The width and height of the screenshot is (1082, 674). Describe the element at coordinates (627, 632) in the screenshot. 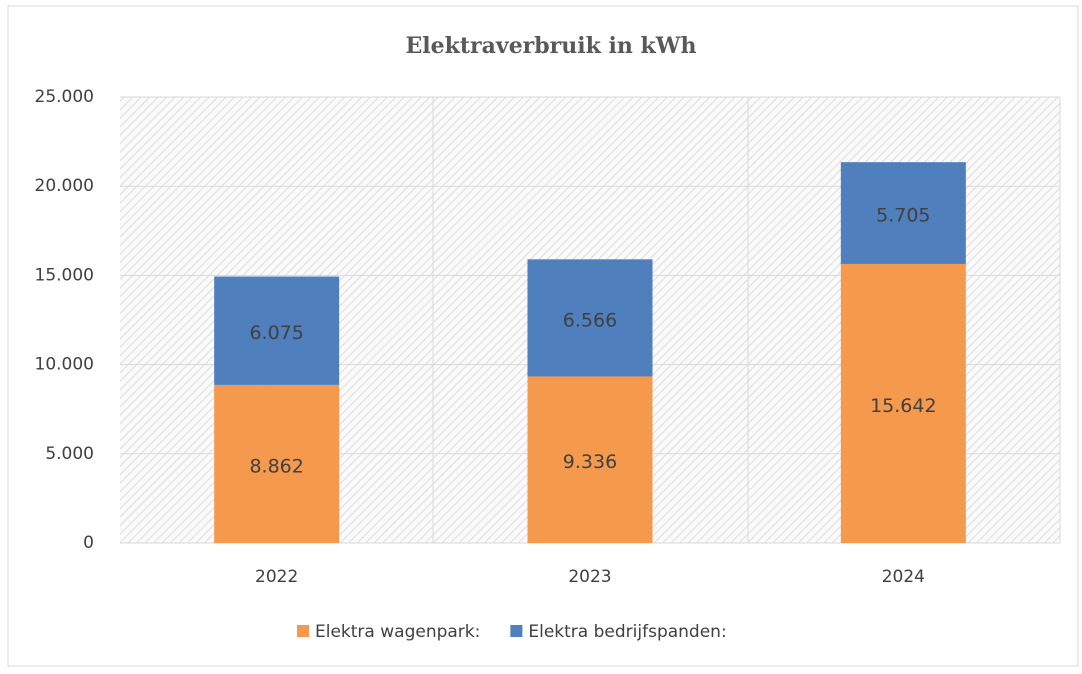

I see `legend-label: Elektra bedrijfspanden:` at that location.